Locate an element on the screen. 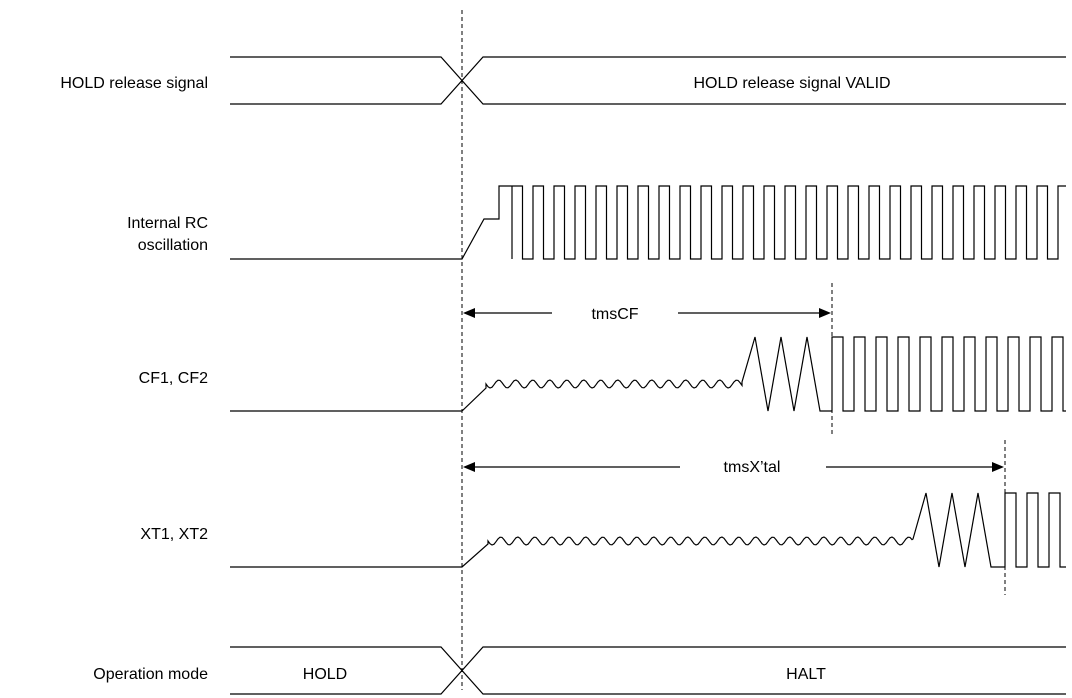 The height and width of the screenshot is (698, 1072). operation-mode-hold-text: HOLD is located at coordinates (325, 674).